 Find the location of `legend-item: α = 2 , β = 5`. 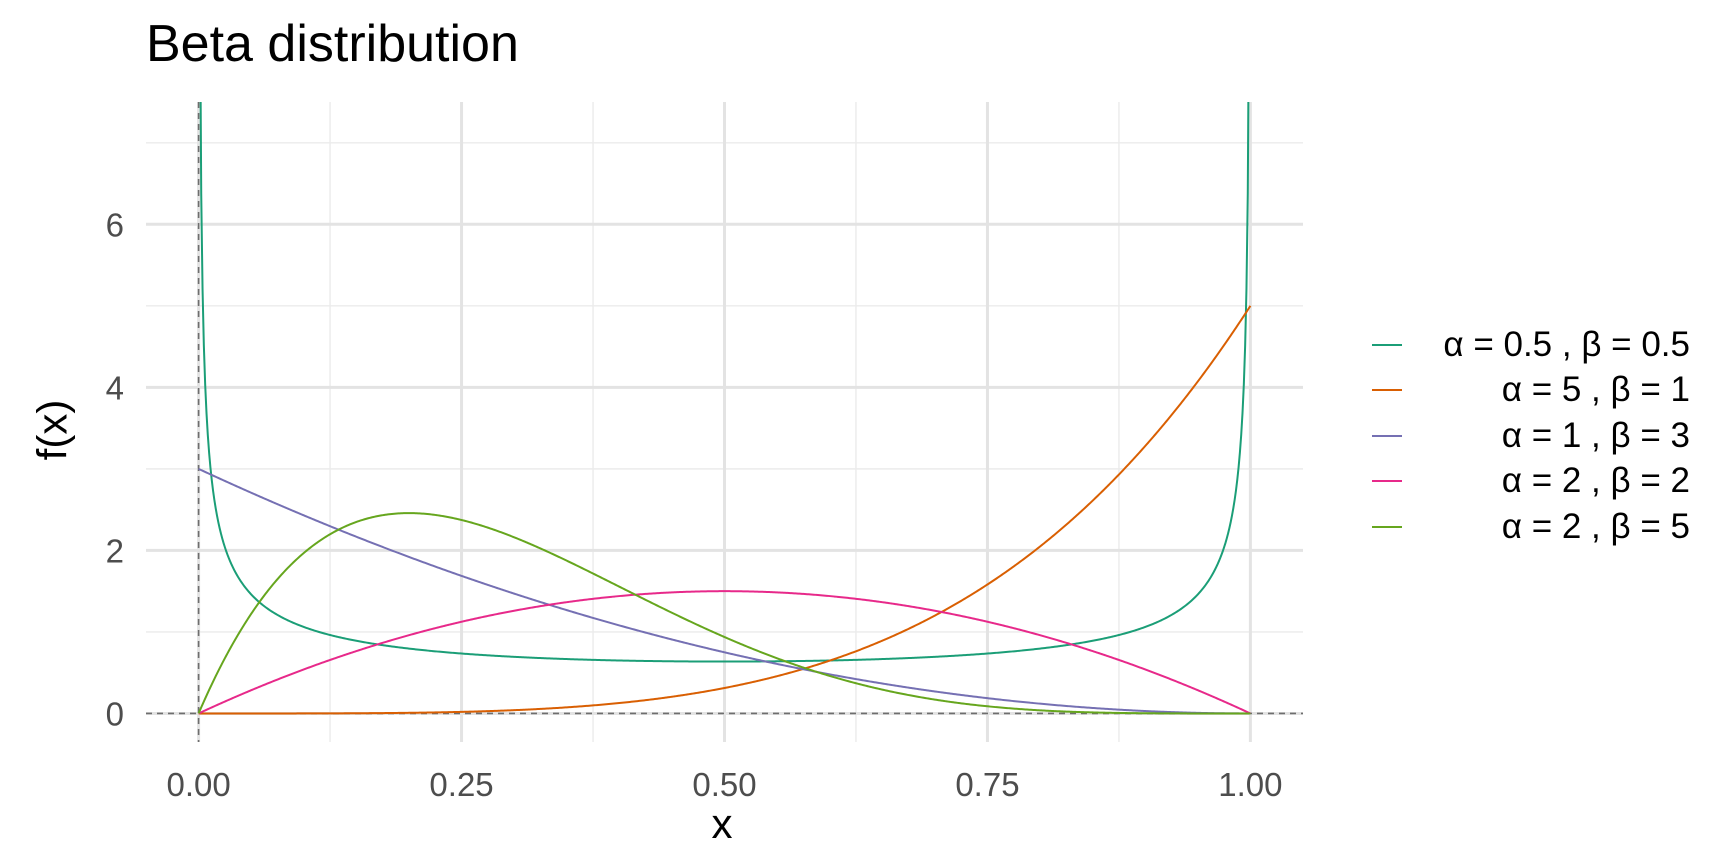

legend-item: α = 2 , β = 5 is located at coordinates (1531, 527).